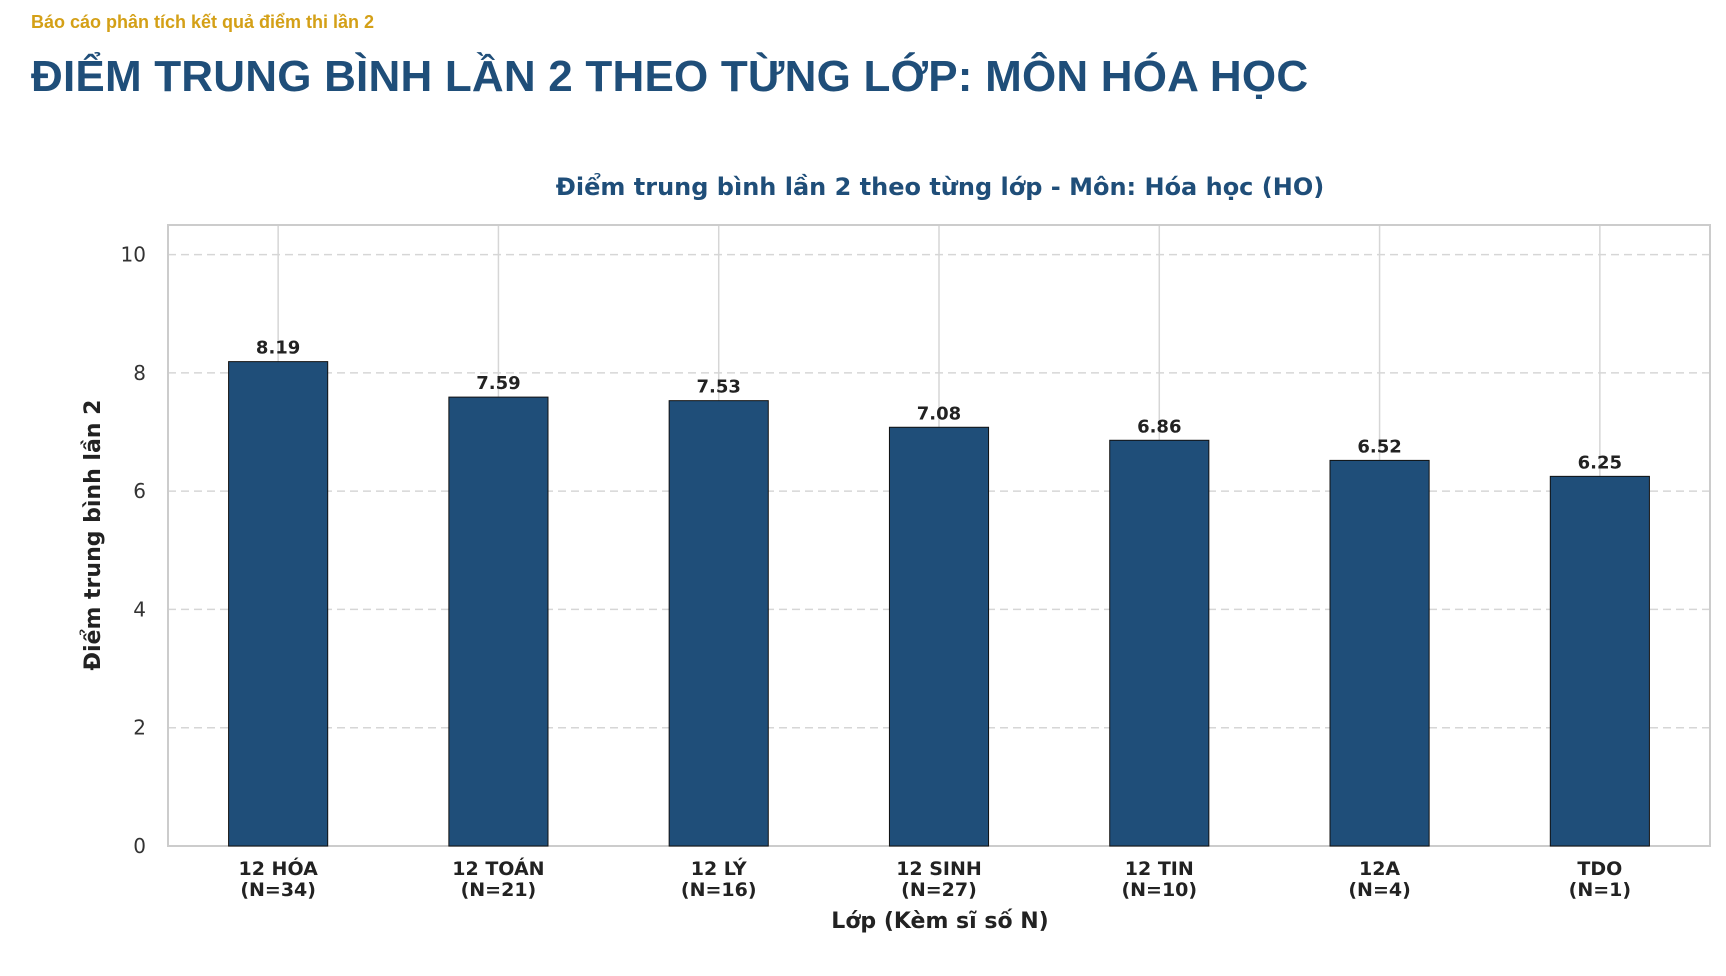 The image size is (1726, 976). What do you see at coordinates (498, 868) in the screenshot?
I see `x-tick-label: 12 TOÁN` at bounding box center [498, 868].